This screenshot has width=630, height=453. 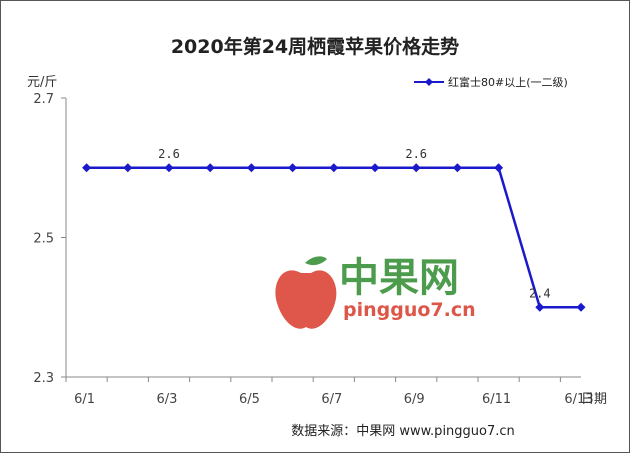 What do you see at coordinates (84, 399) in the screenshot?
I see `x-tick-label: 6/1` at bounding box center [84, 399].